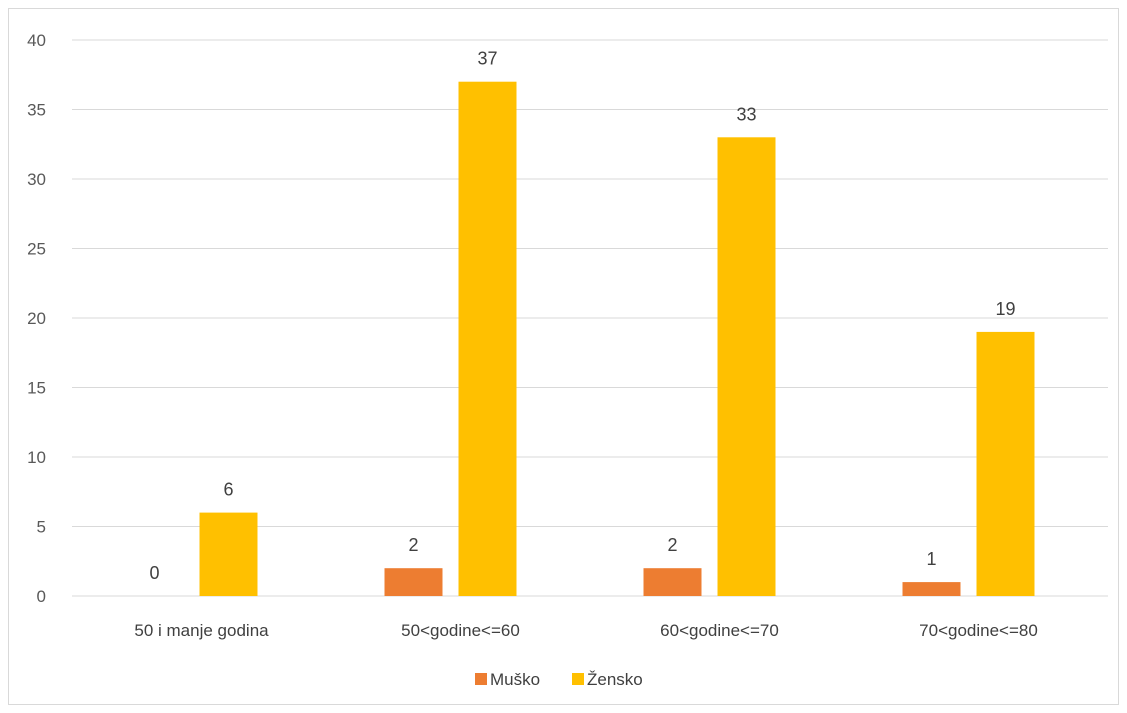 Image resolution: width=1127 pixels, height=713 pixels. What do you see at coordinates (41, 596) in the screenshot?
I see `y-tick-label: 0` at bounding box center [41, 596].